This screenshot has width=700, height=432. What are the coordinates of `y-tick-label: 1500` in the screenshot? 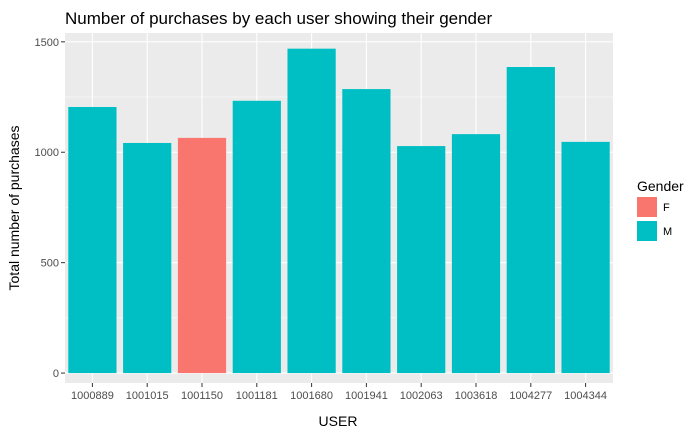 It's located at (47, 43).